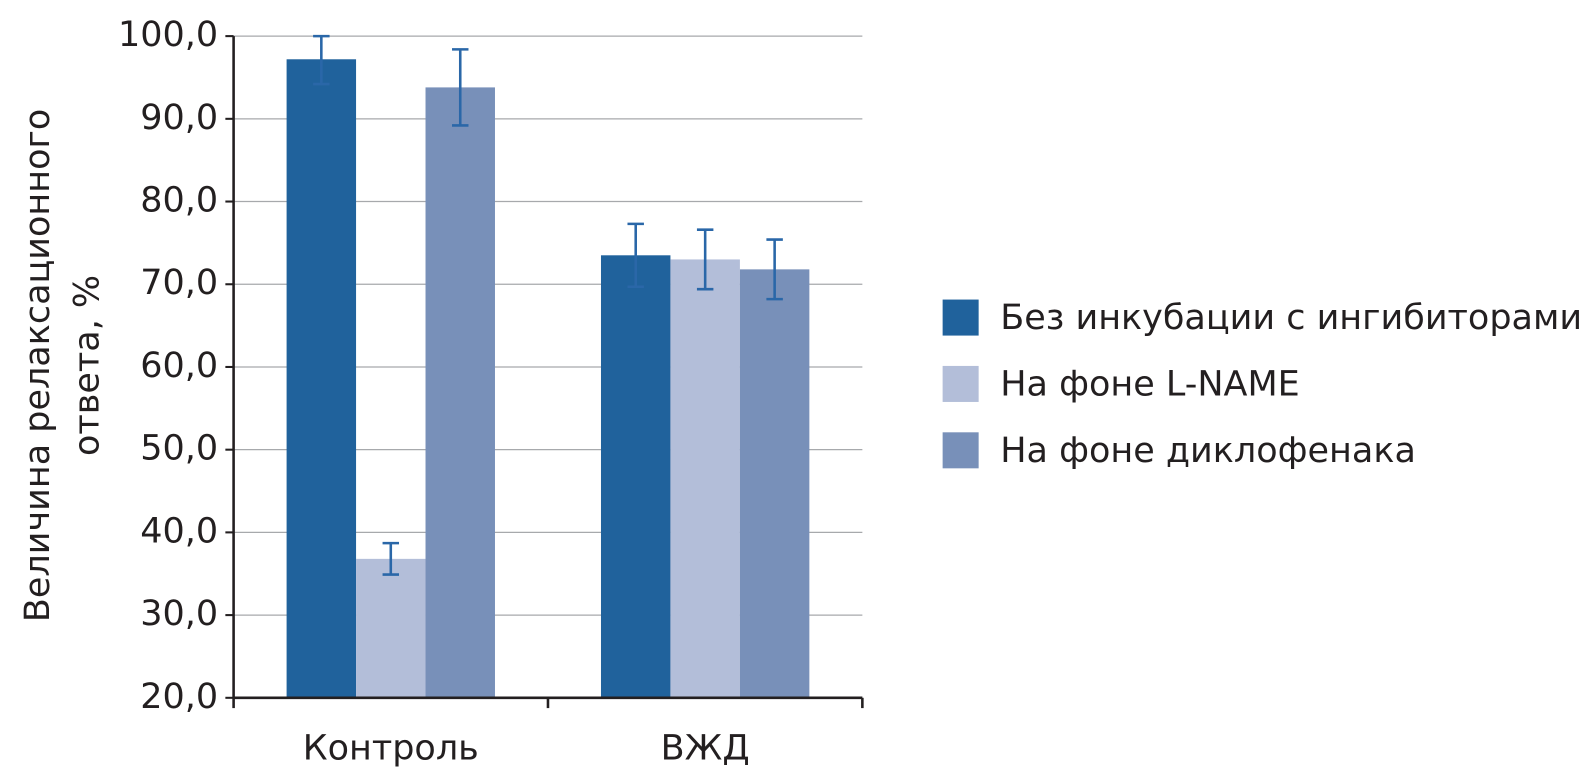 The image size is (1593, 772). Describe the element at coordinates (87, 365) in the screenshot. I see `y-axis-title: ответа, %` at that location.